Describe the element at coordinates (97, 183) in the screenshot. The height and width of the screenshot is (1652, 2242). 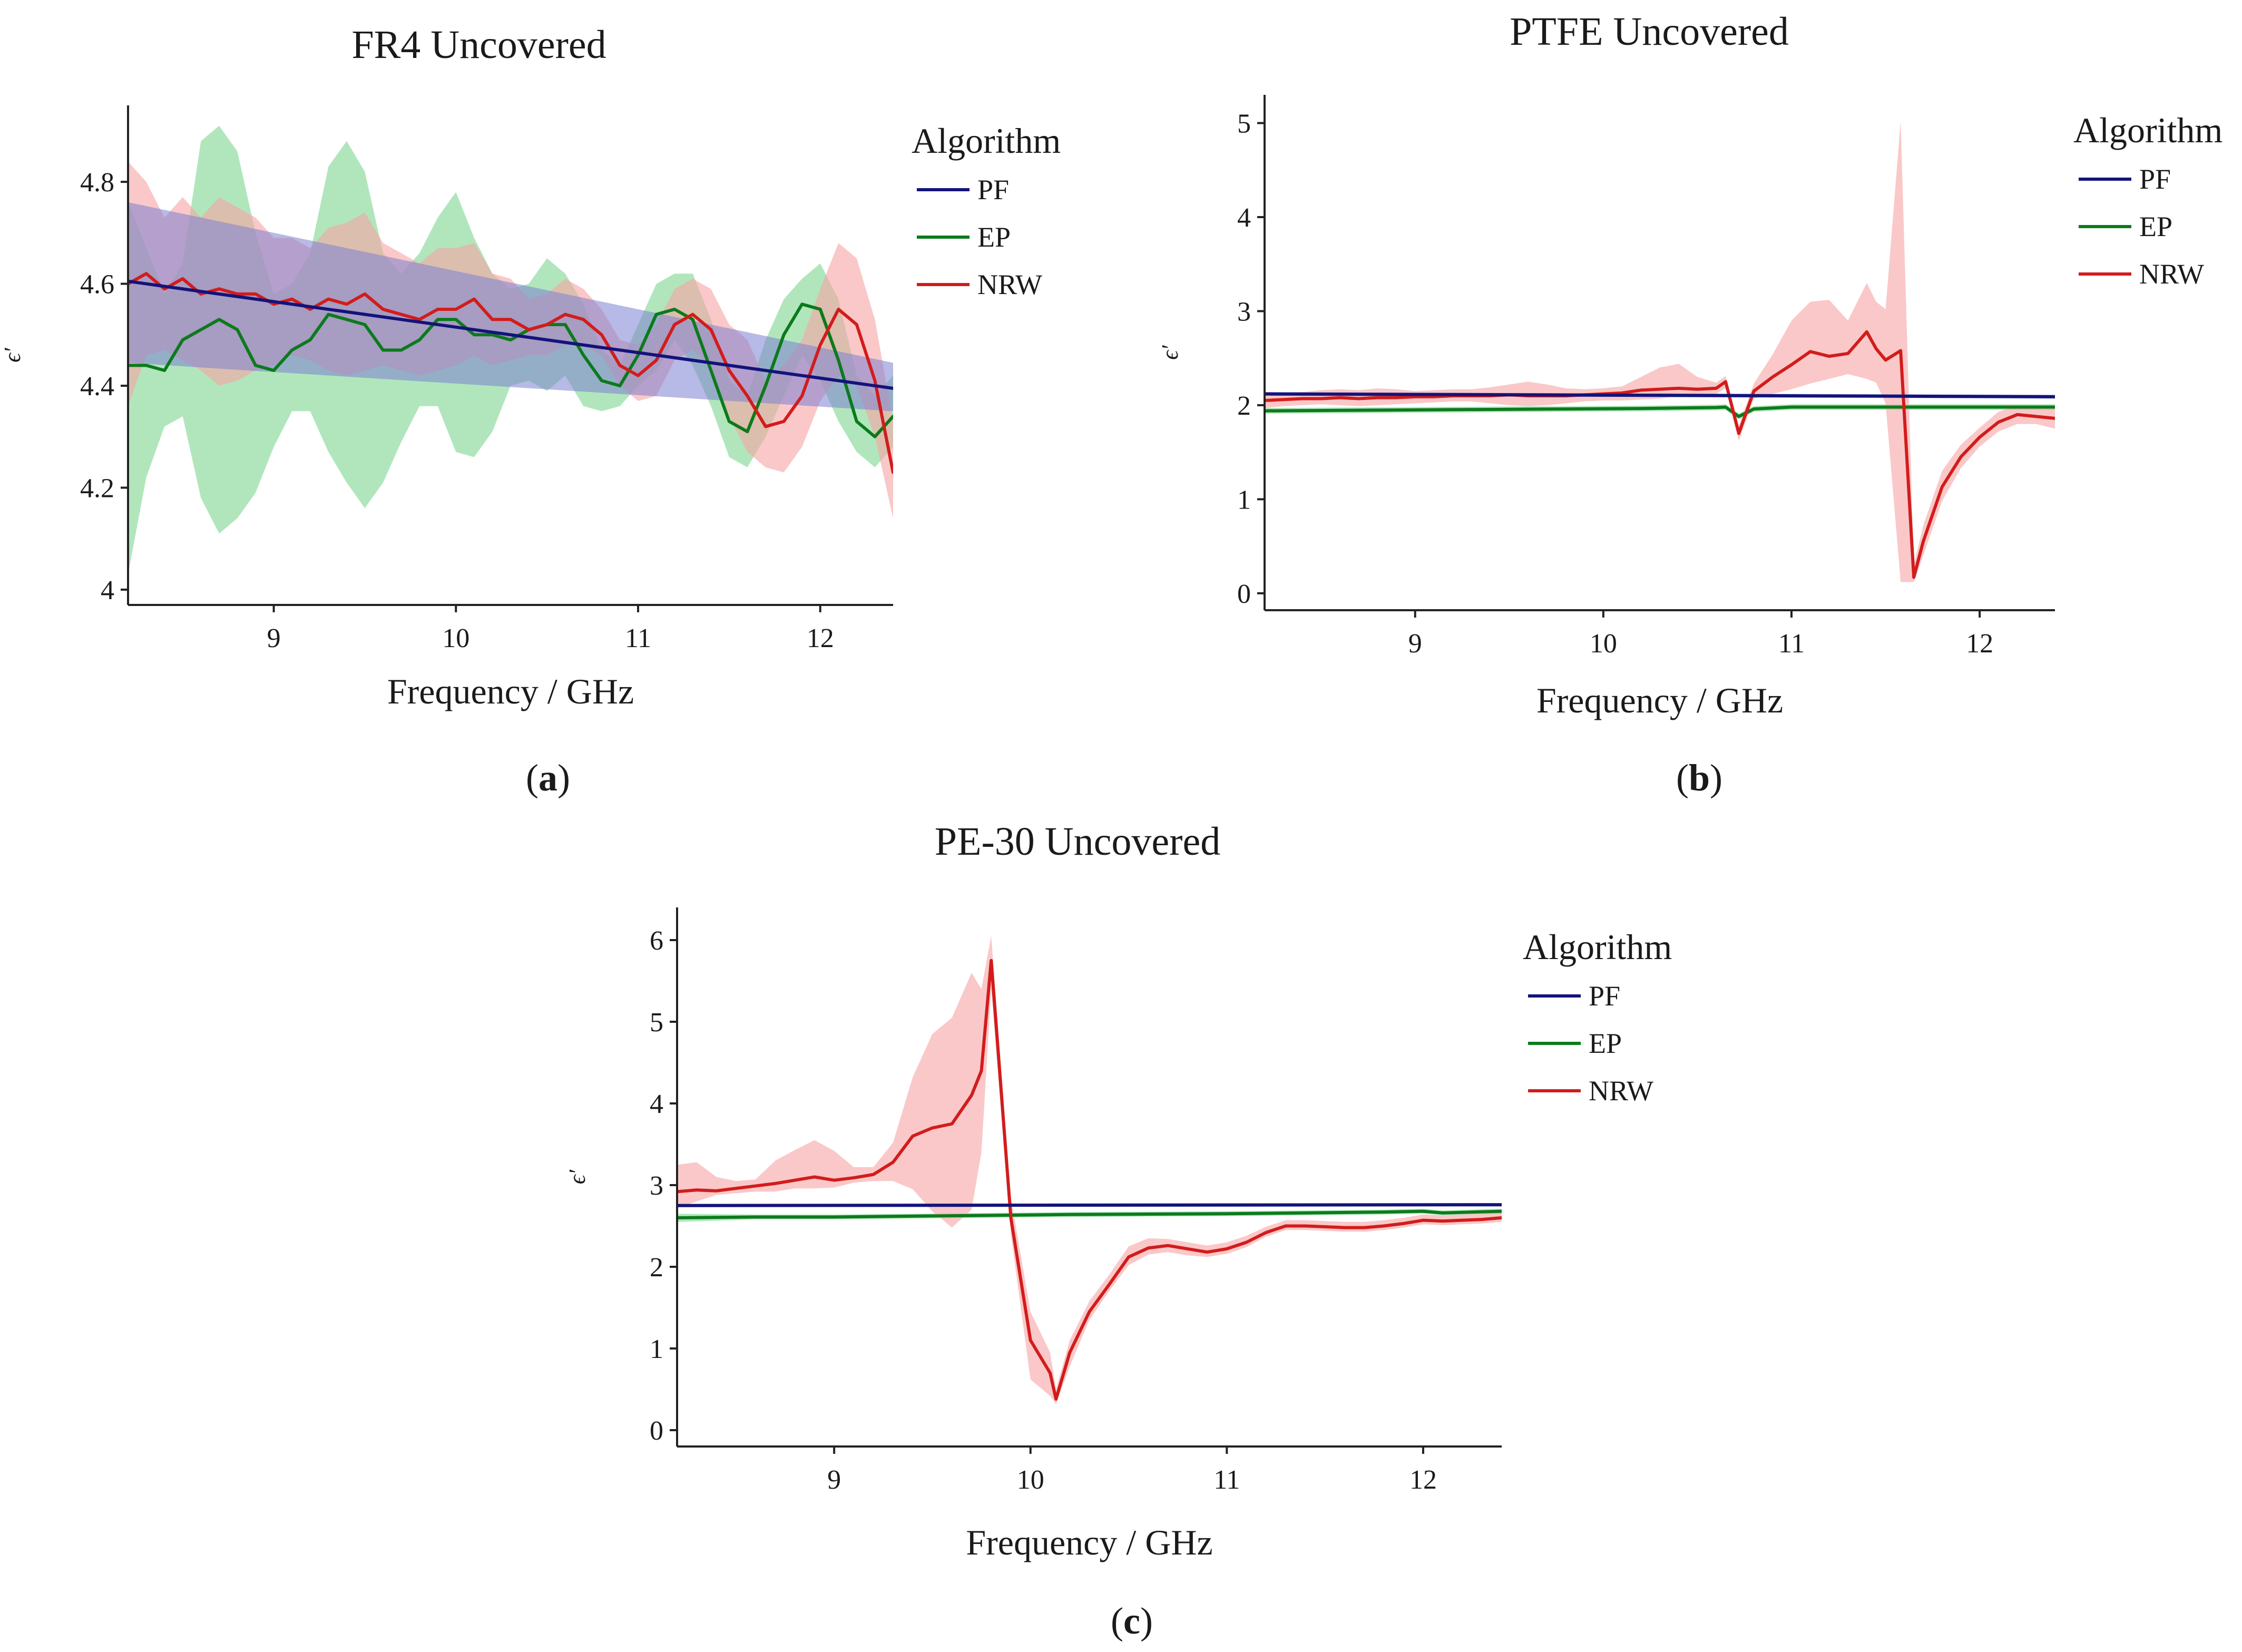
I see `y-tick-label: 4.8` at that location.